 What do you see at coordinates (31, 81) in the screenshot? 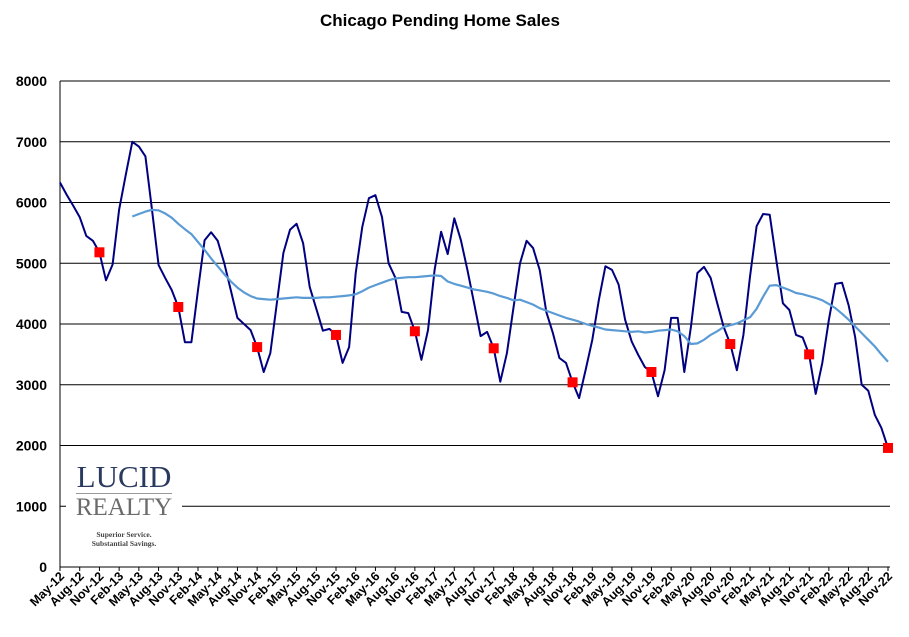
I see `y-tick-label: 8000` at bounding box center [31, 81].